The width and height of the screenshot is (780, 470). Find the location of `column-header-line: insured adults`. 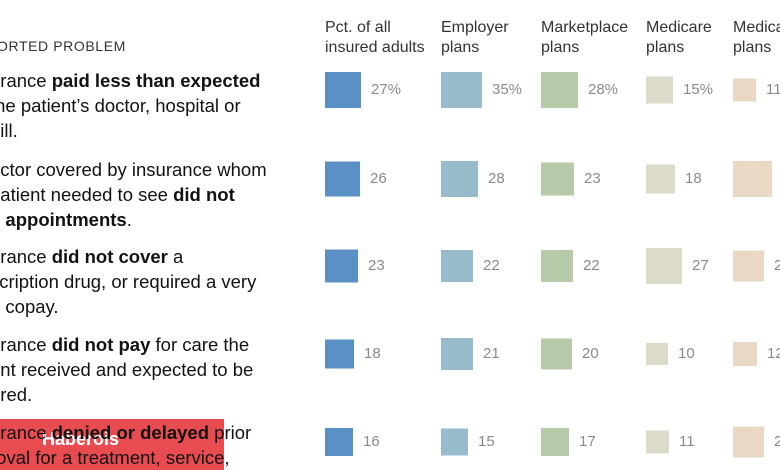

column-header-line: insured adults is located at coordinates (375, 47).